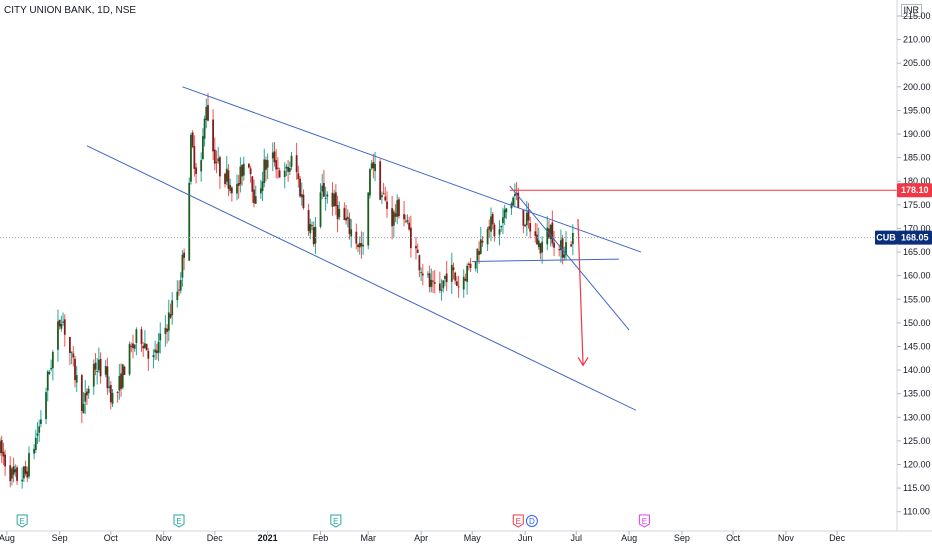 This screenshot has height=550, width=932. I want to click on y-tick-label: 185.00, so click(917, 158).